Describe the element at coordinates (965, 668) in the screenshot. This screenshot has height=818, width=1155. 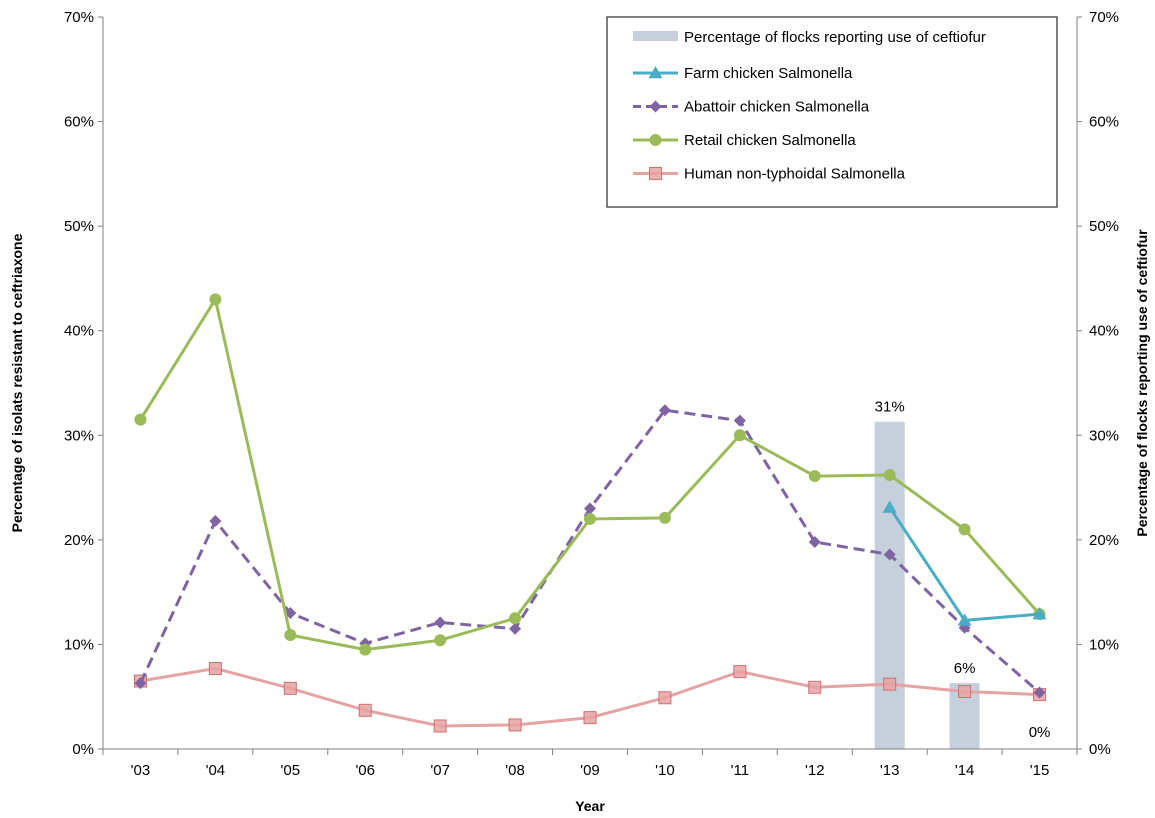
I see `ceftiofur-bar-label: 6%` at that location.